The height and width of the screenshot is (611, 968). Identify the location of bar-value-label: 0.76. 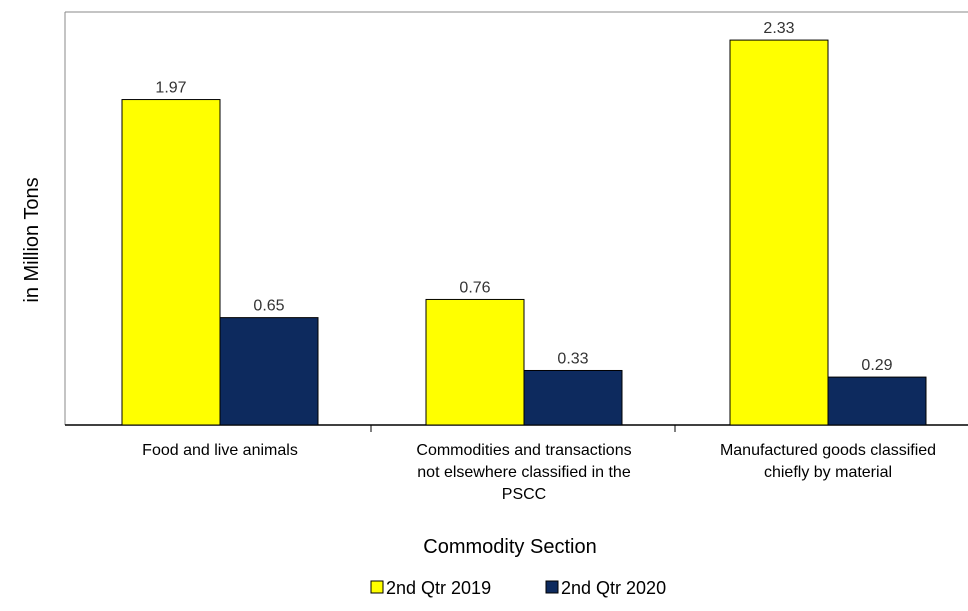
(474, 287).